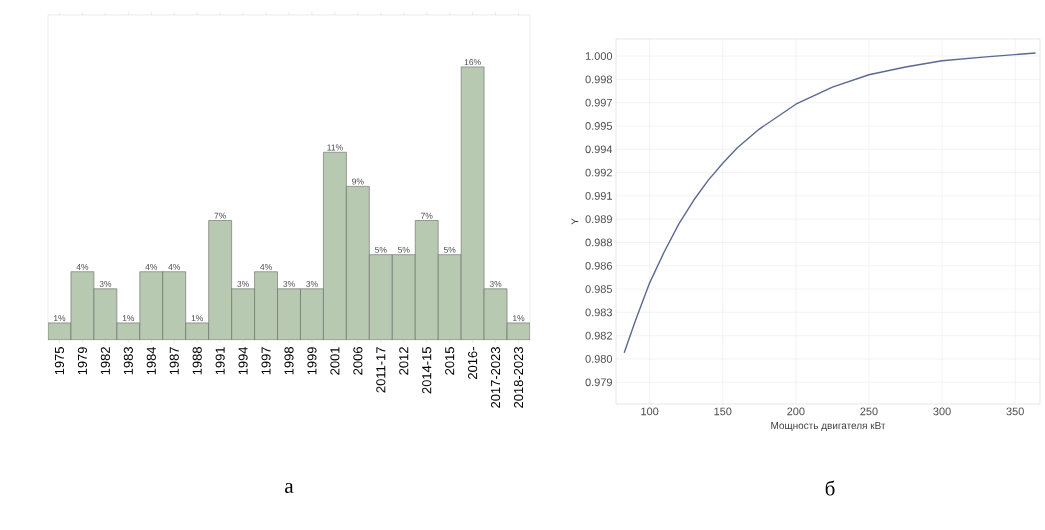 The height and width of the screenshot is (530, 1045). I want to click on y-axis-title: Y, so click(575, 221).